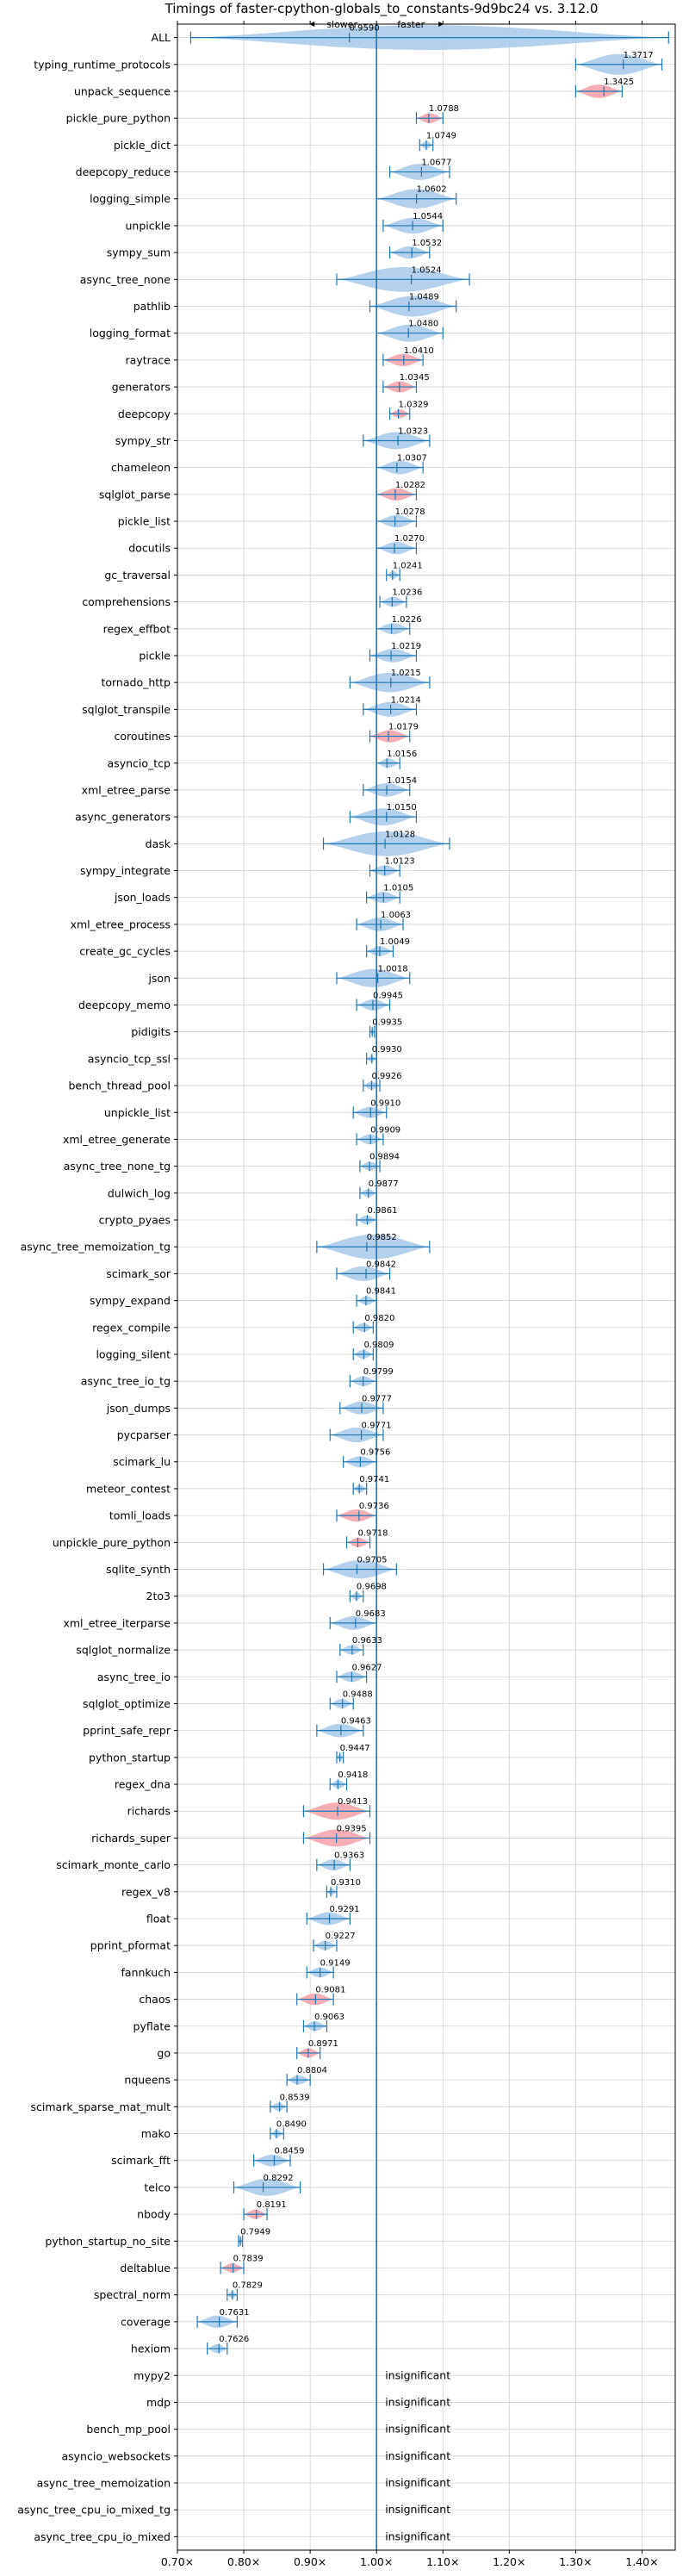 The width and height of the screenshot is (689, 2576). Describe the element at coordinates (126, 1382) in the screenshot. I see `row-label: async_tree_io_tg` at that location.